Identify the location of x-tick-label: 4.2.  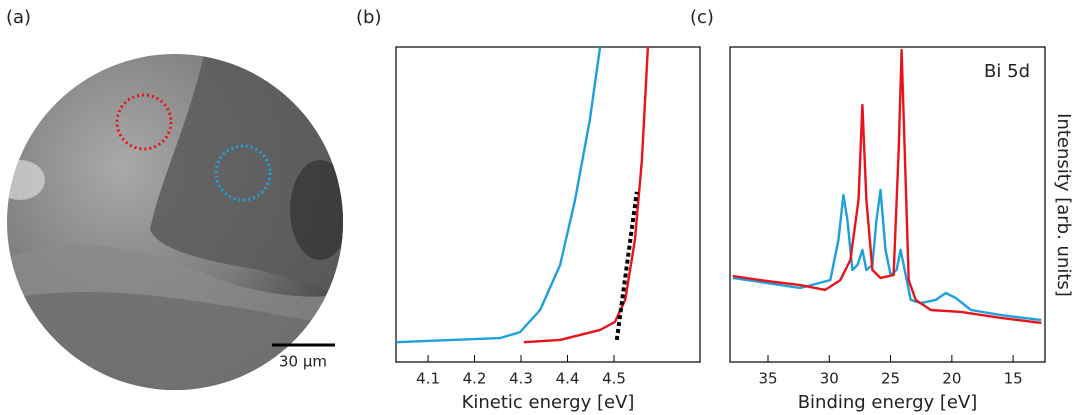
(475, 379).